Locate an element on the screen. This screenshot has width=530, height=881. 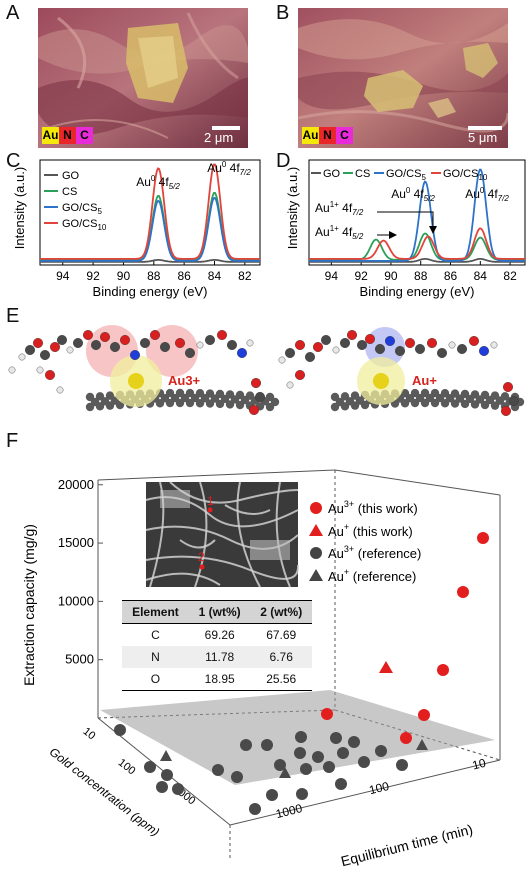
xticks-f: 10 100 1000 is located at coordinates (380, 789).